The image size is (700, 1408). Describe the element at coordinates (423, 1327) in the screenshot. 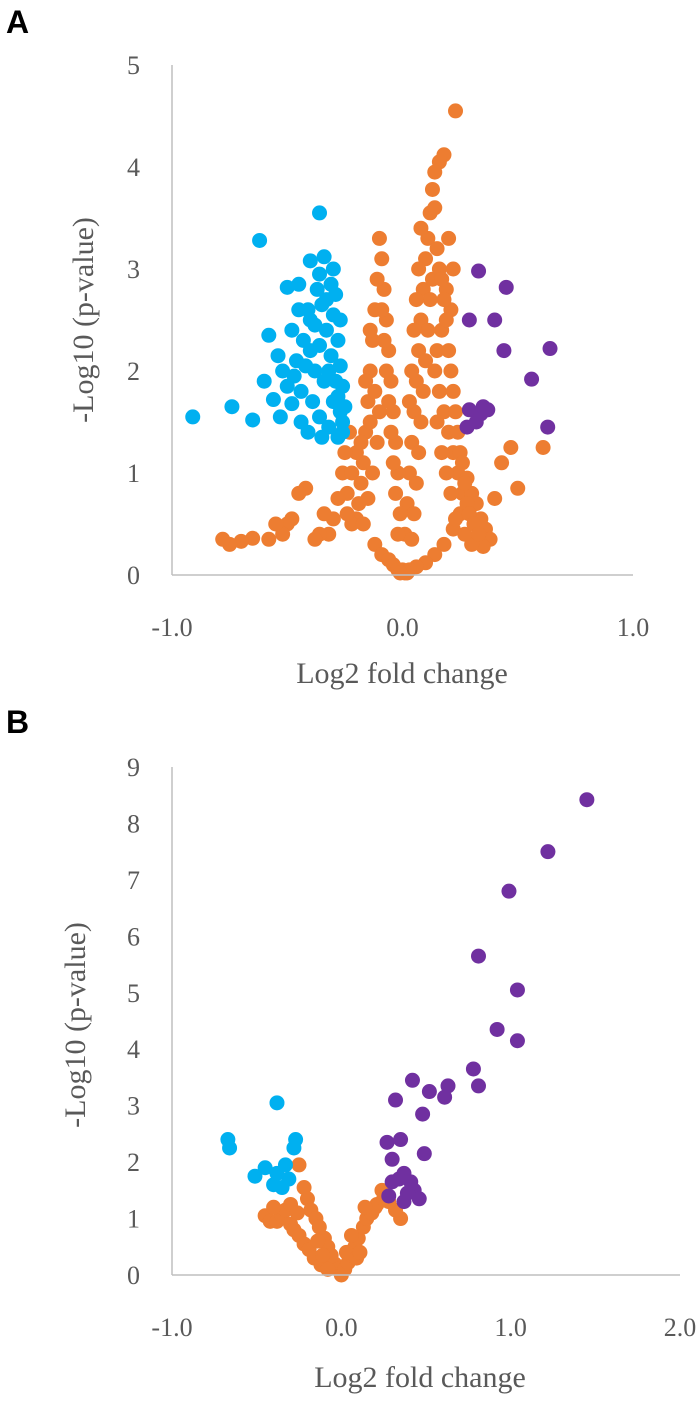

I see `chart-b-x-ticks: -1.0 0.0 1.0 2.0` at that location.